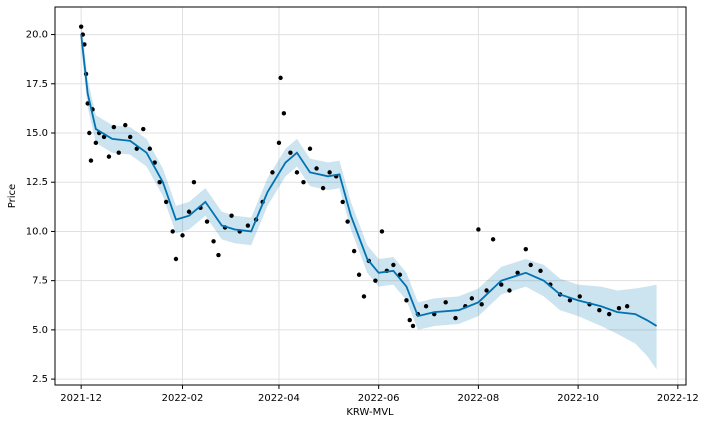 The height and width of the screenshot is (428, 712). Describe the element at coordinates (37, 182) in the screenshot. I see `y-tick-label: 12.5` at that location.